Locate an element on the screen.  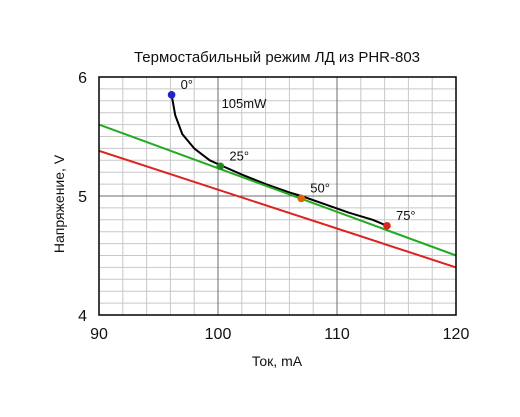
marker-label: 50° is located at coordinates (320, 187).